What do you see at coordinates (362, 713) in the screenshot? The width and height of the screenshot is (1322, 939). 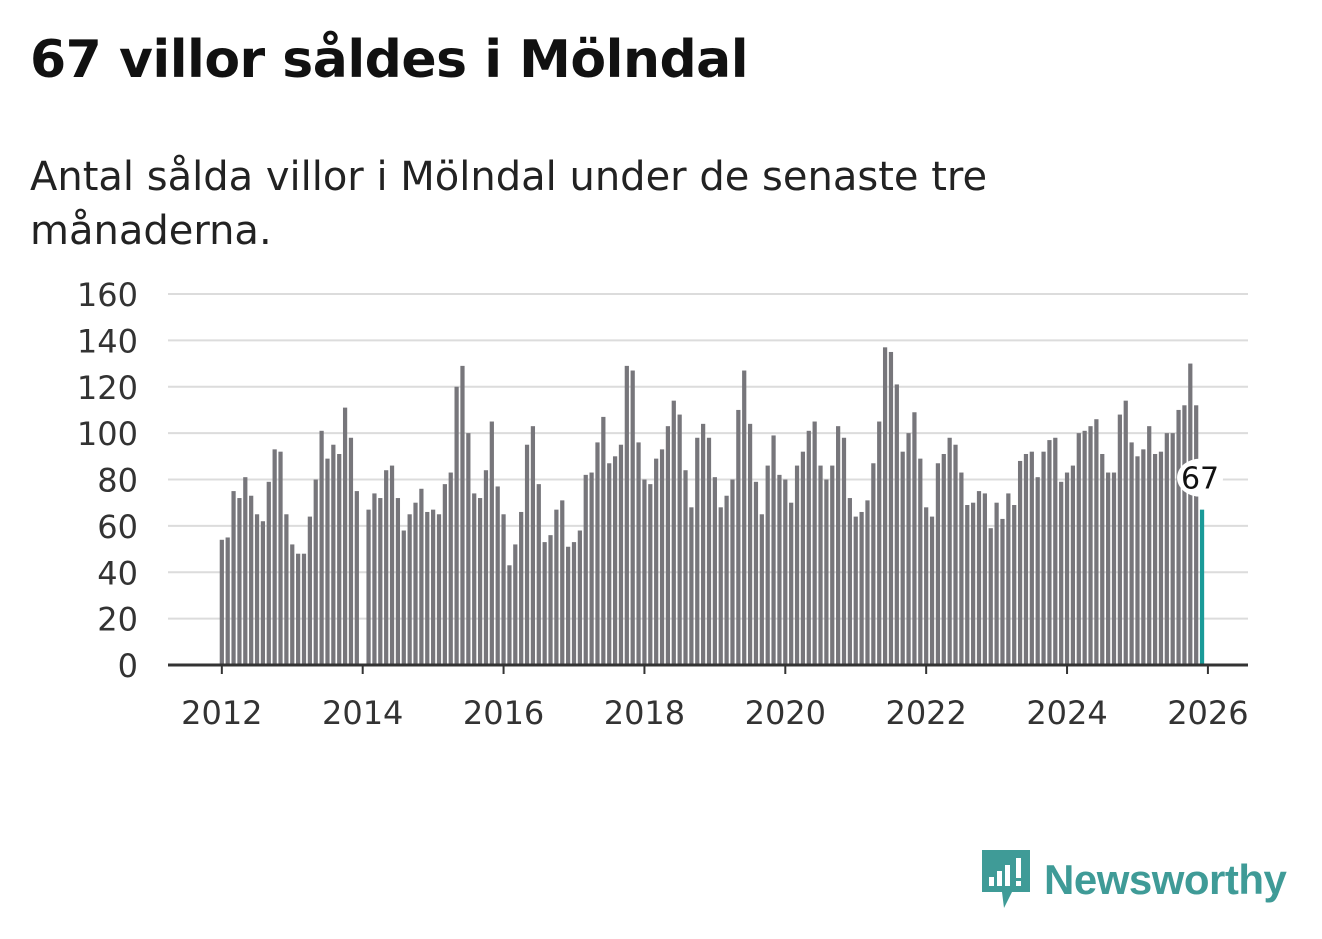 I see `x-tick-label: 2014` at bounding box center [362, 713].